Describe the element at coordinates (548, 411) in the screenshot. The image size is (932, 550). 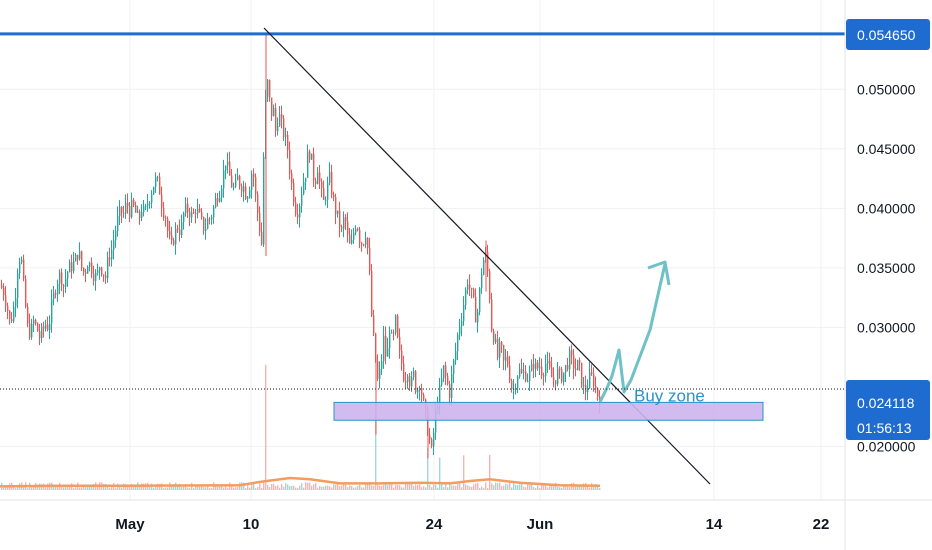
I see `buy-zone-rectangle` at that location.